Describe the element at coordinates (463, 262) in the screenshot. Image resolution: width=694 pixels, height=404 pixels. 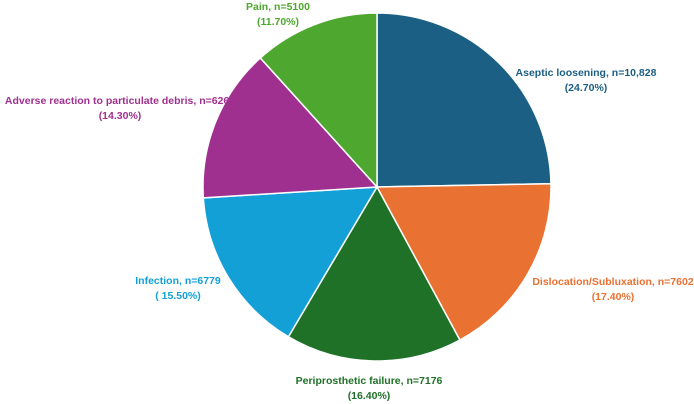
I see `pie-slice-dislocation-subluxation` at that location.